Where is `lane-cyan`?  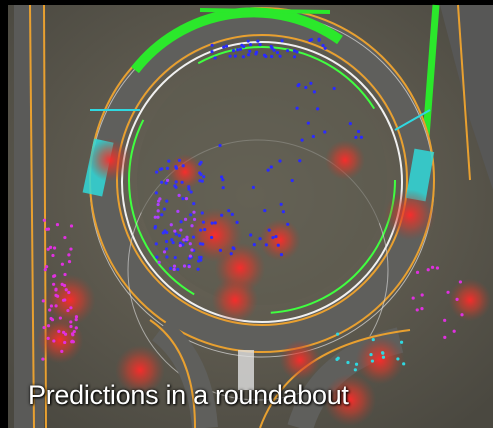
lane-cyan is located at coordinates (260, 120).